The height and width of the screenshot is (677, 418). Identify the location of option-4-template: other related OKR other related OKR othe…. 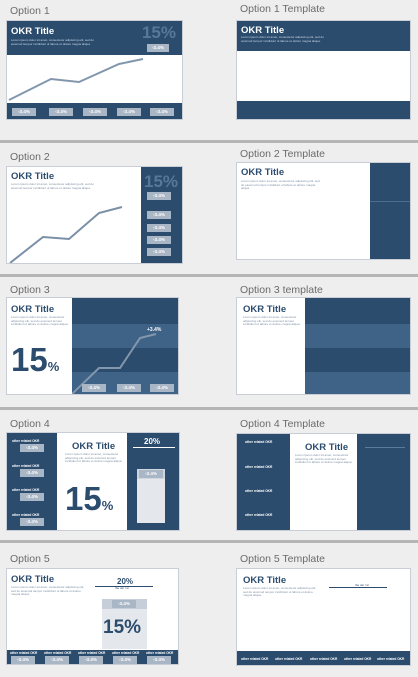
(323, 482).